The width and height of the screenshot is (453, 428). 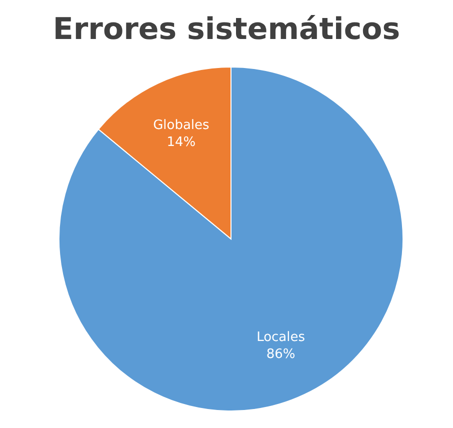 What do you see at coordinates (281, 337) in the screenshot?
I see `slice-label: Locales` at bounding box center [281, 337].